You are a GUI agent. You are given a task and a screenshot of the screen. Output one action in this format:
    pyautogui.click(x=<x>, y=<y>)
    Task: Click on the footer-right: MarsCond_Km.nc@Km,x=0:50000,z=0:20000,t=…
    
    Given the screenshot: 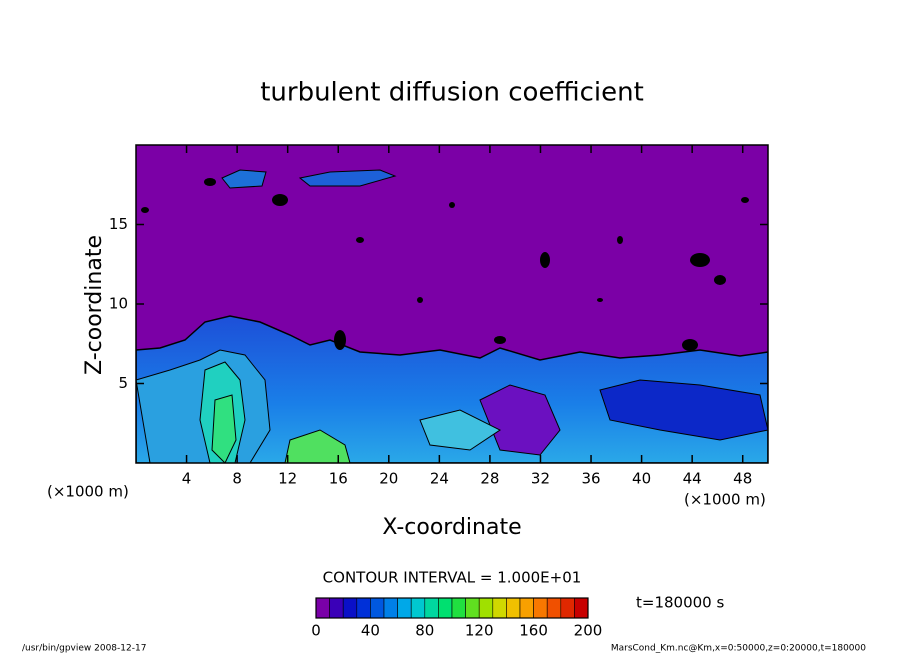 What is the action you would take?
    pyautogui.click(x=738, y=649)
    